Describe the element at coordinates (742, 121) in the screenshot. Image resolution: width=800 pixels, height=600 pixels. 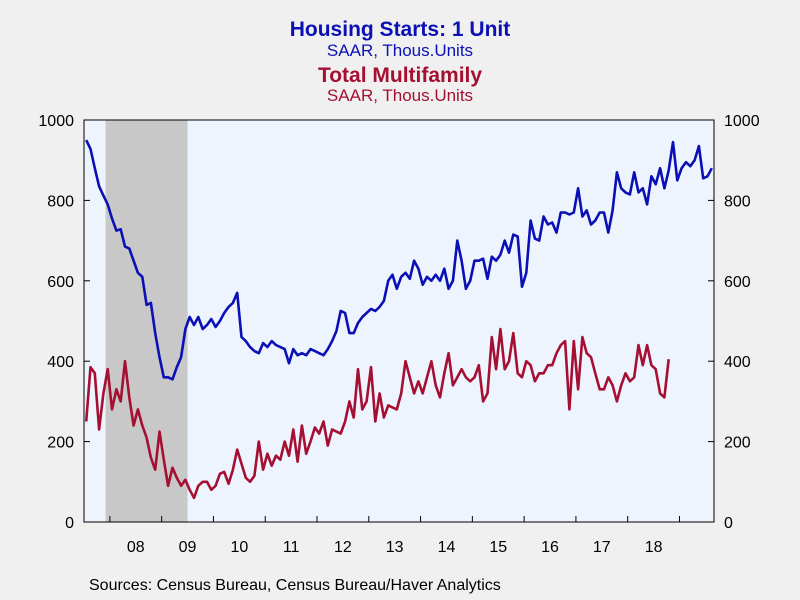
I see `y-tick-label-right: 1000` at that location.